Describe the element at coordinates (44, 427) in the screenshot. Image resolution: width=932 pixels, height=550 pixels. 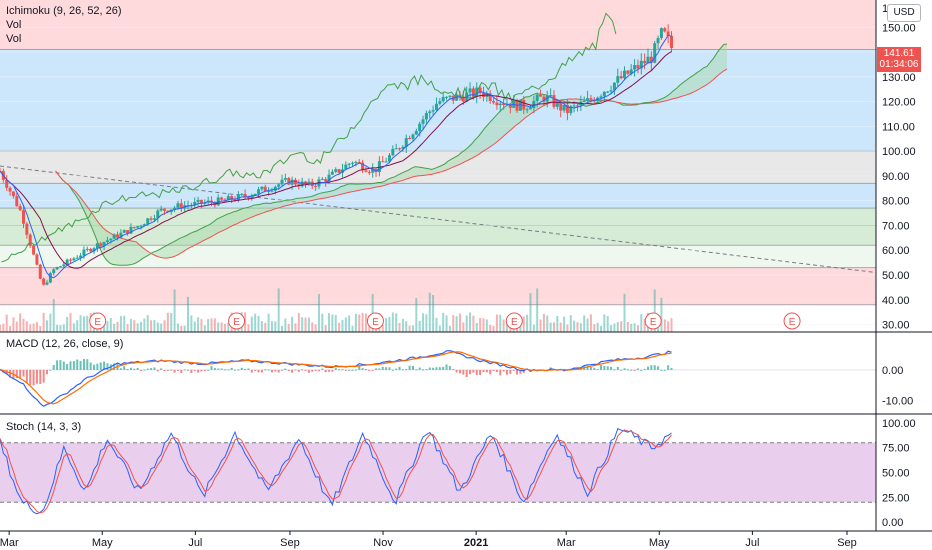
I see `stoch-label: Stoch (14, 3, 3)` at that location.